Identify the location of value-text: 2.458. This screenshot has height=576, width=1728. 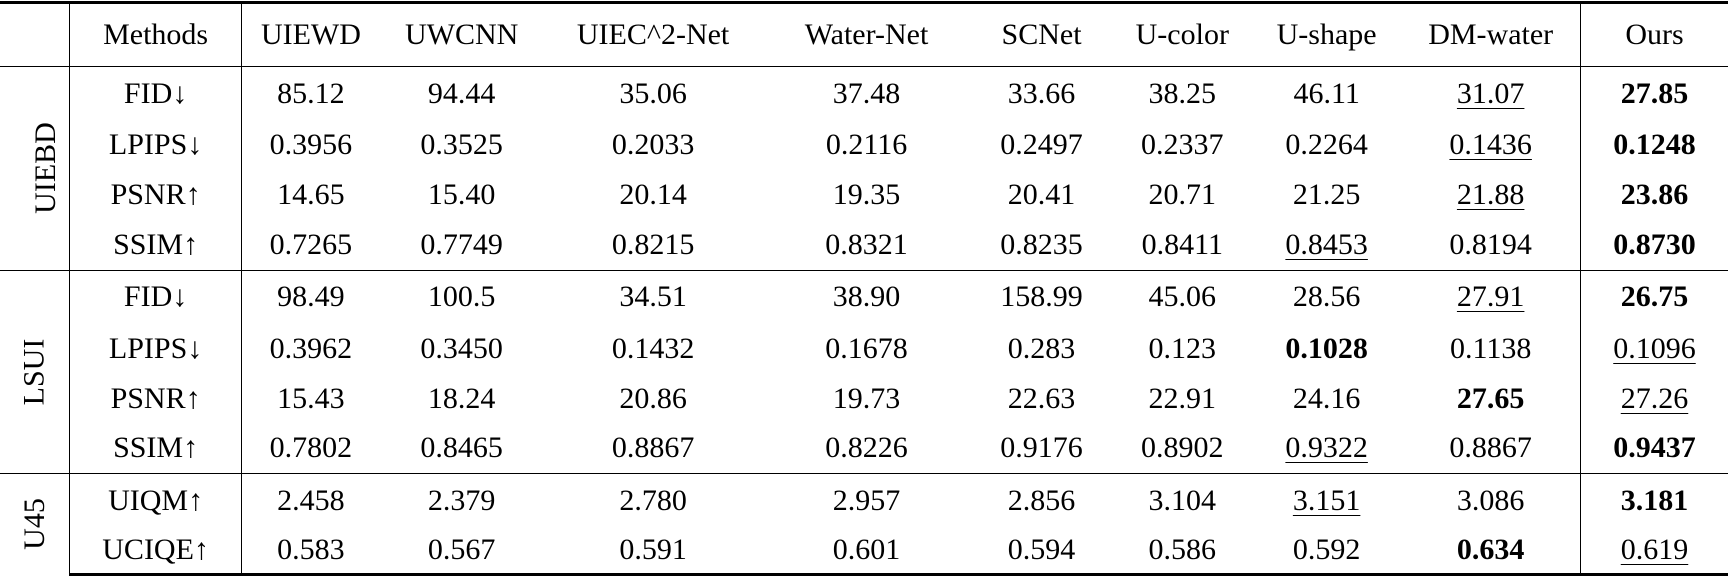
(311, 500).